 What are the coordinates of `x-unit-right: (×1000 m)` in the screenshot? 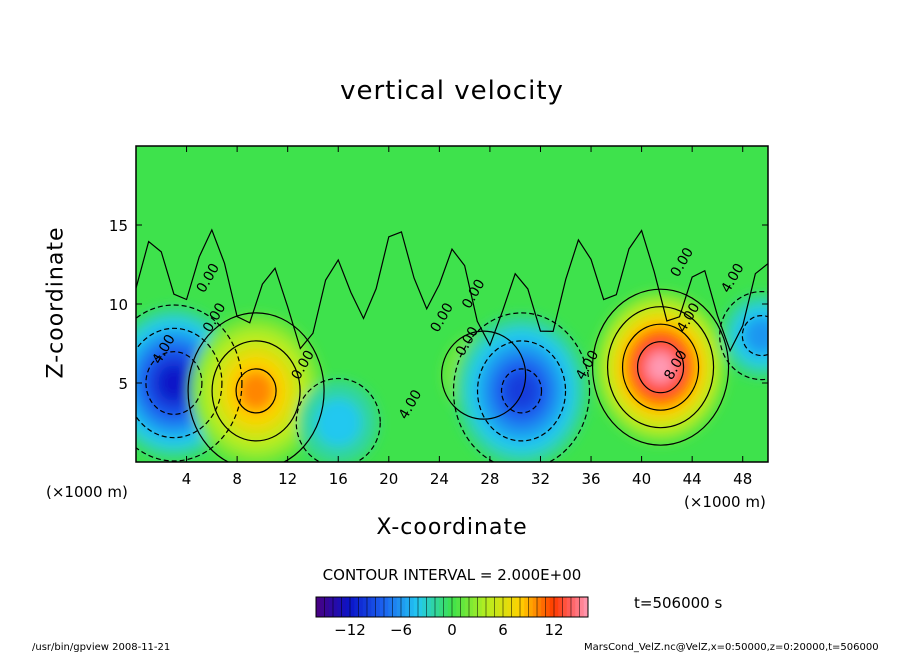 It's located at (725, 502).